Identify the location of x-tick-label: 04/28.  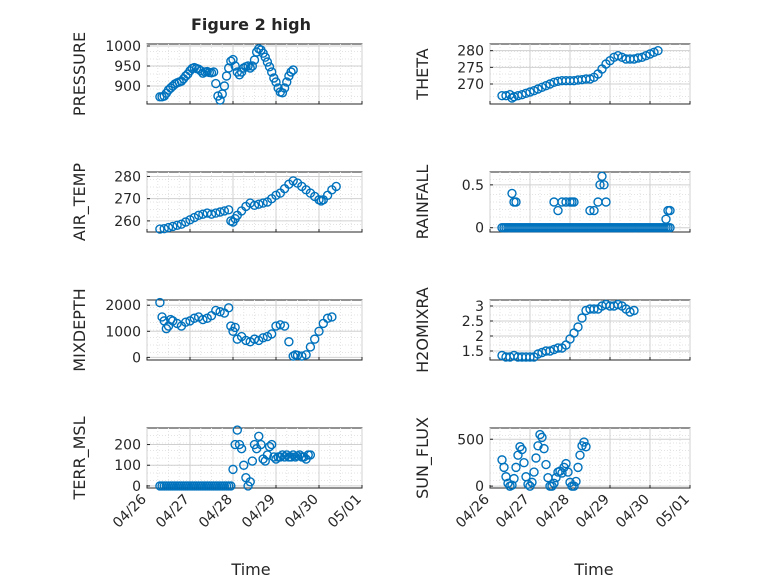
(553, 512).